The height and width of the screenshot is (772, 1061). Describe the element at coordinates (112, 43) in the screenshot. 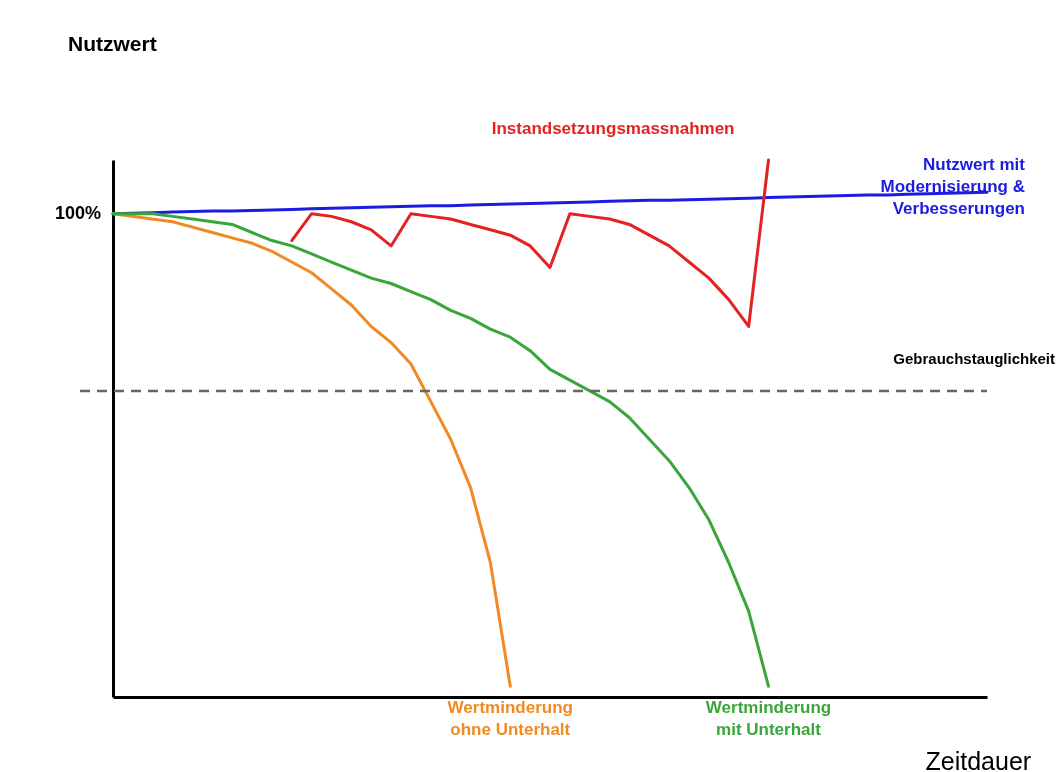

I see `text: Nutzwert` at that location.